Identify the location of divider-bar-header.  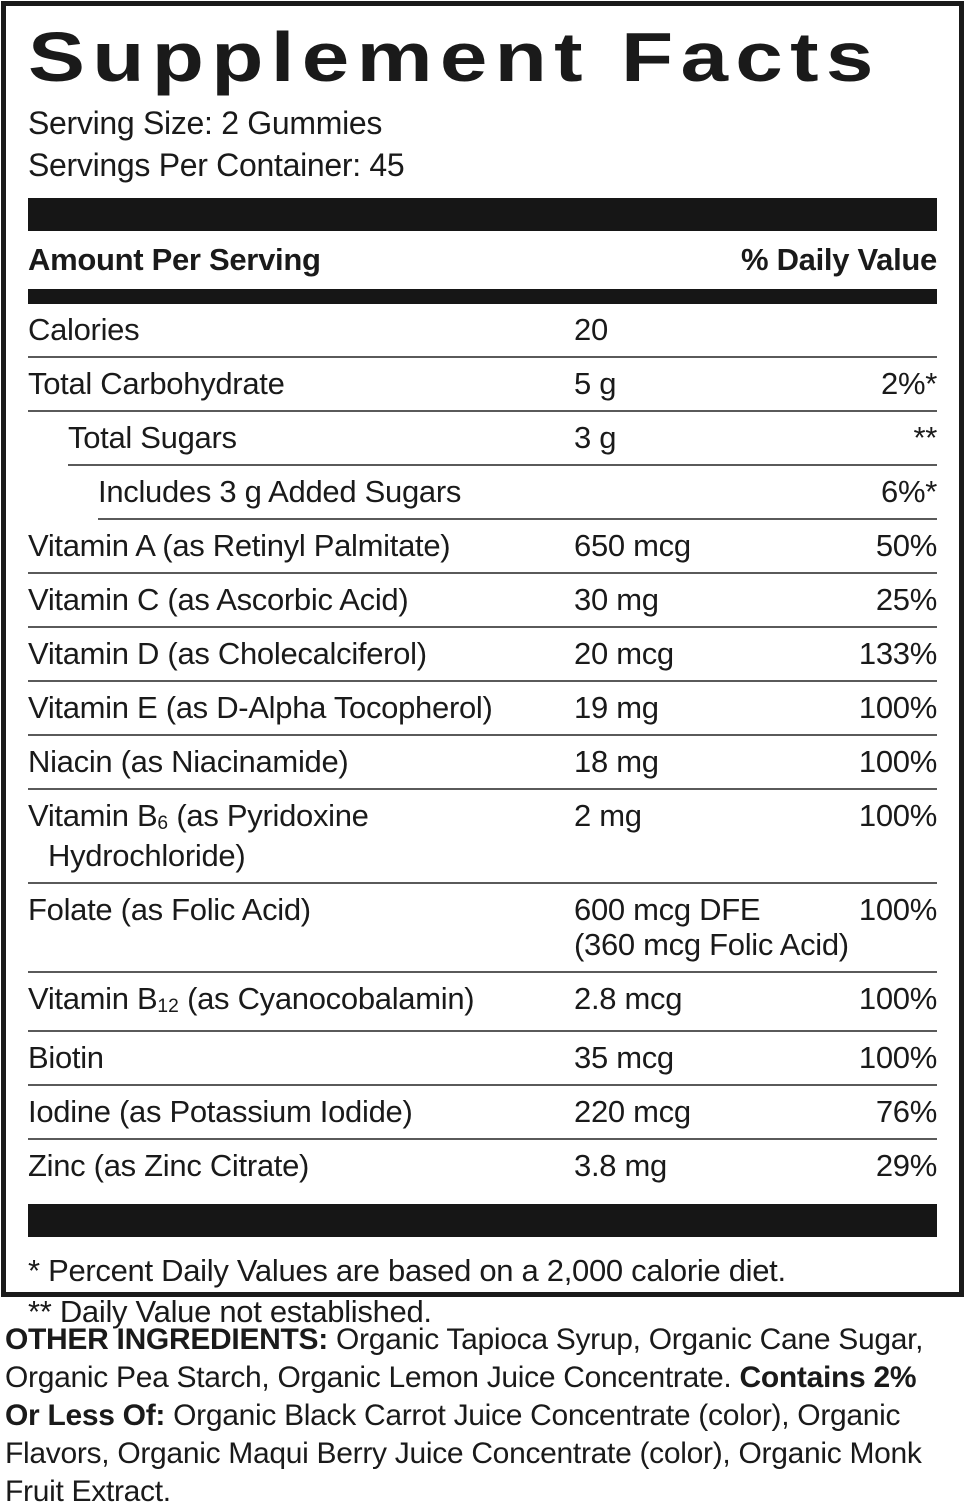
(482, 296).